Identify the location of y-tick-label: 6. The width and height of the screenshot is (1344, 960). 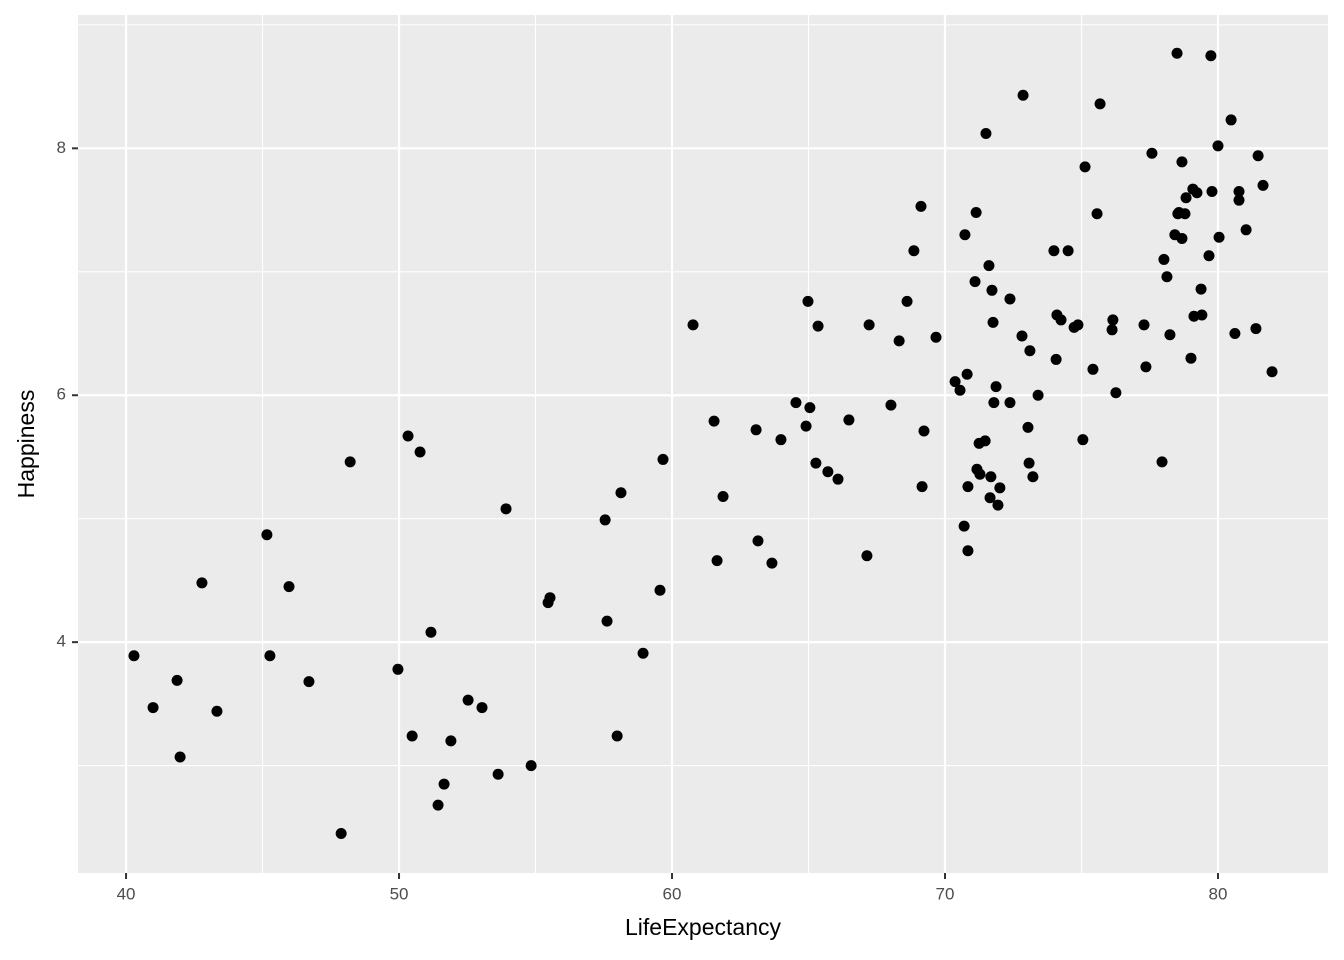
(61, 394).